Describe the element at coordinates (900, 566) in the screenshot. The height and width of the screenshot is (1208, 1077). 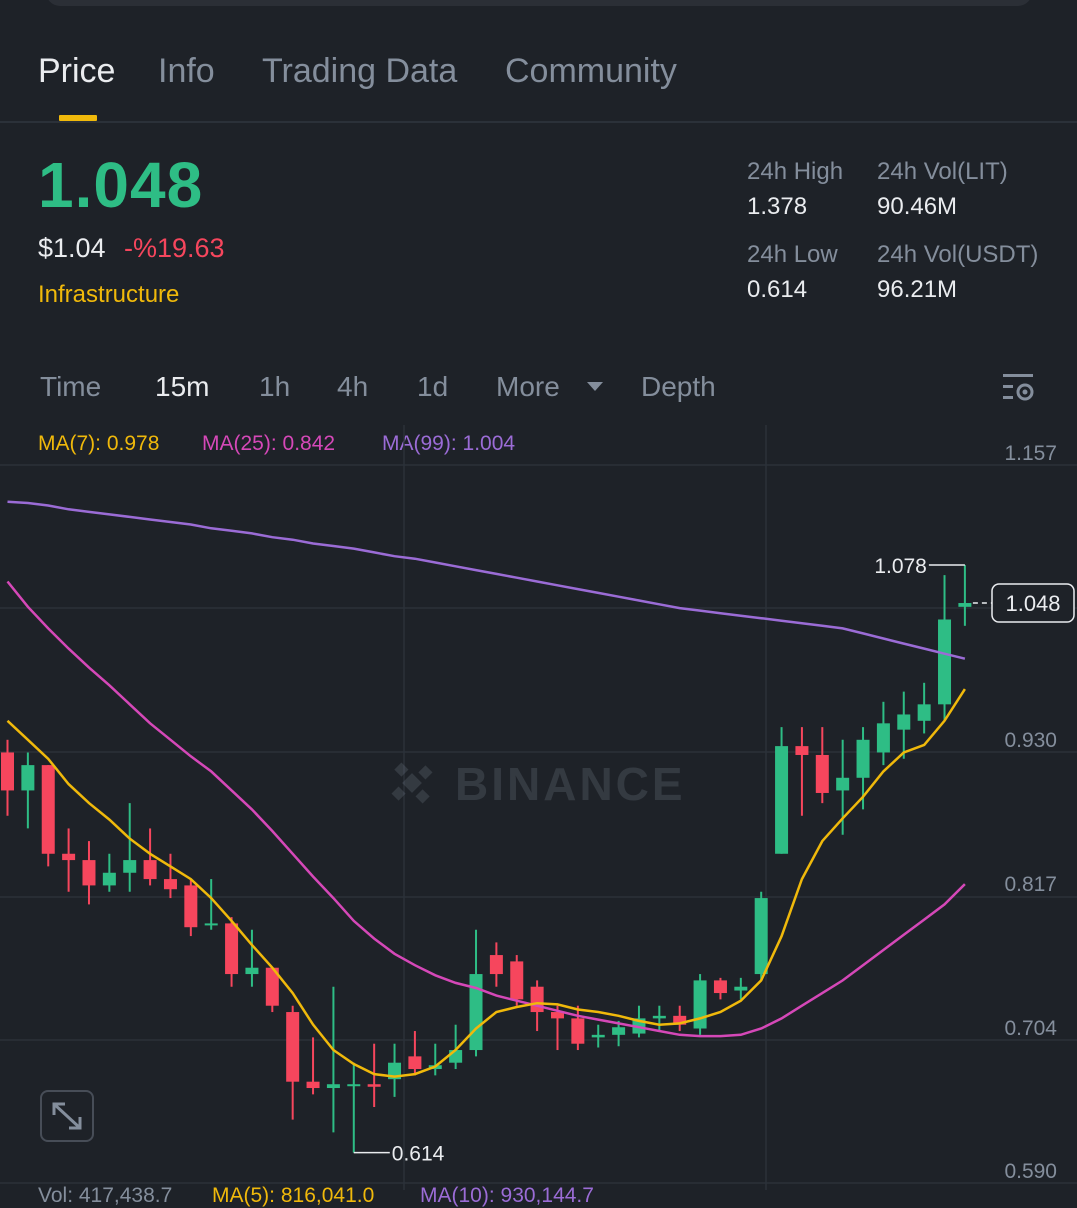
I see `max-marker-label: 1.078` at that location.